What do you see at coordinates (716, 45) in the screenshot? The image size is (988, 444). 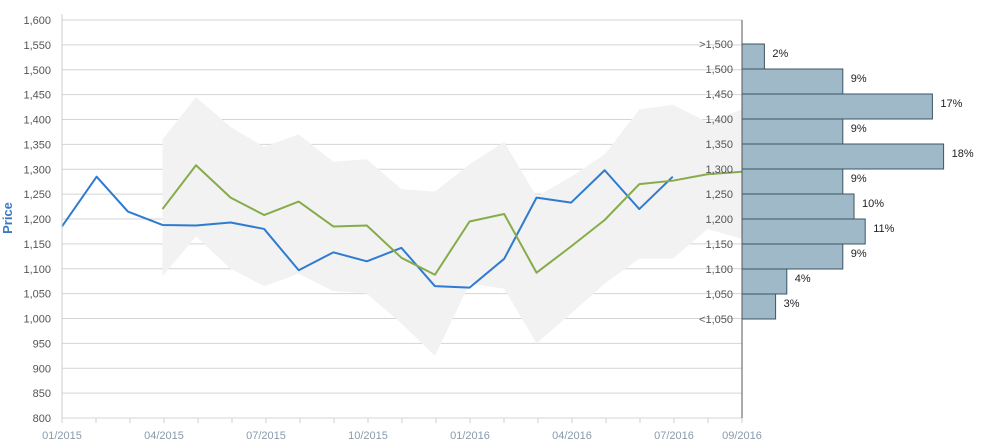 I see `distribution-bucket-label: >1,500` at bounding box center [716, 45].